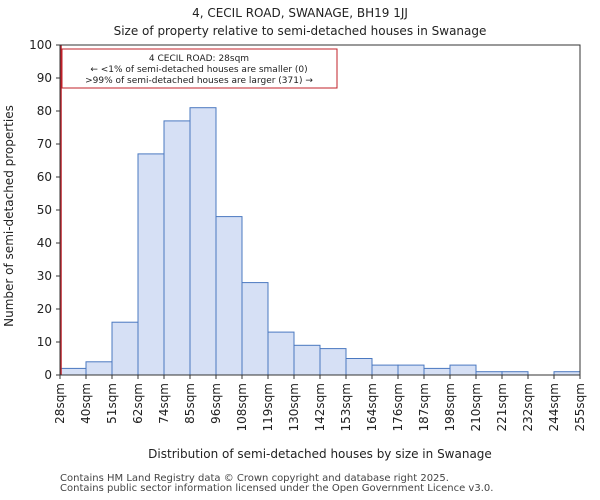 This screenshot has height=500, width=600. What do you see at coordinates (44, 342) in the screenshot?
I see `y-tick-label: 10` at bounding box center [44, 342].